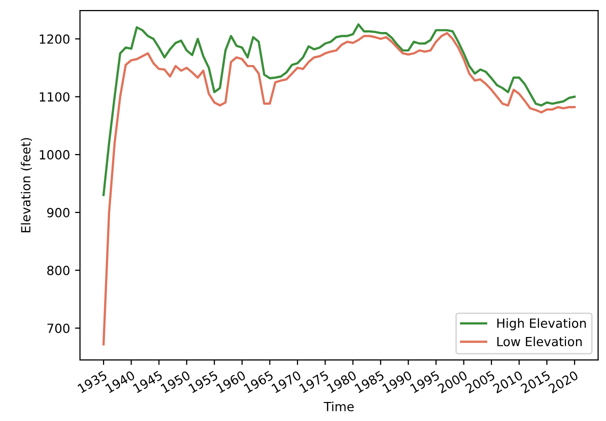  What do you see at coordinates (339, 407) in the screenshot?
I see `x-axis-title: Time` at bounding box center [339, 407].